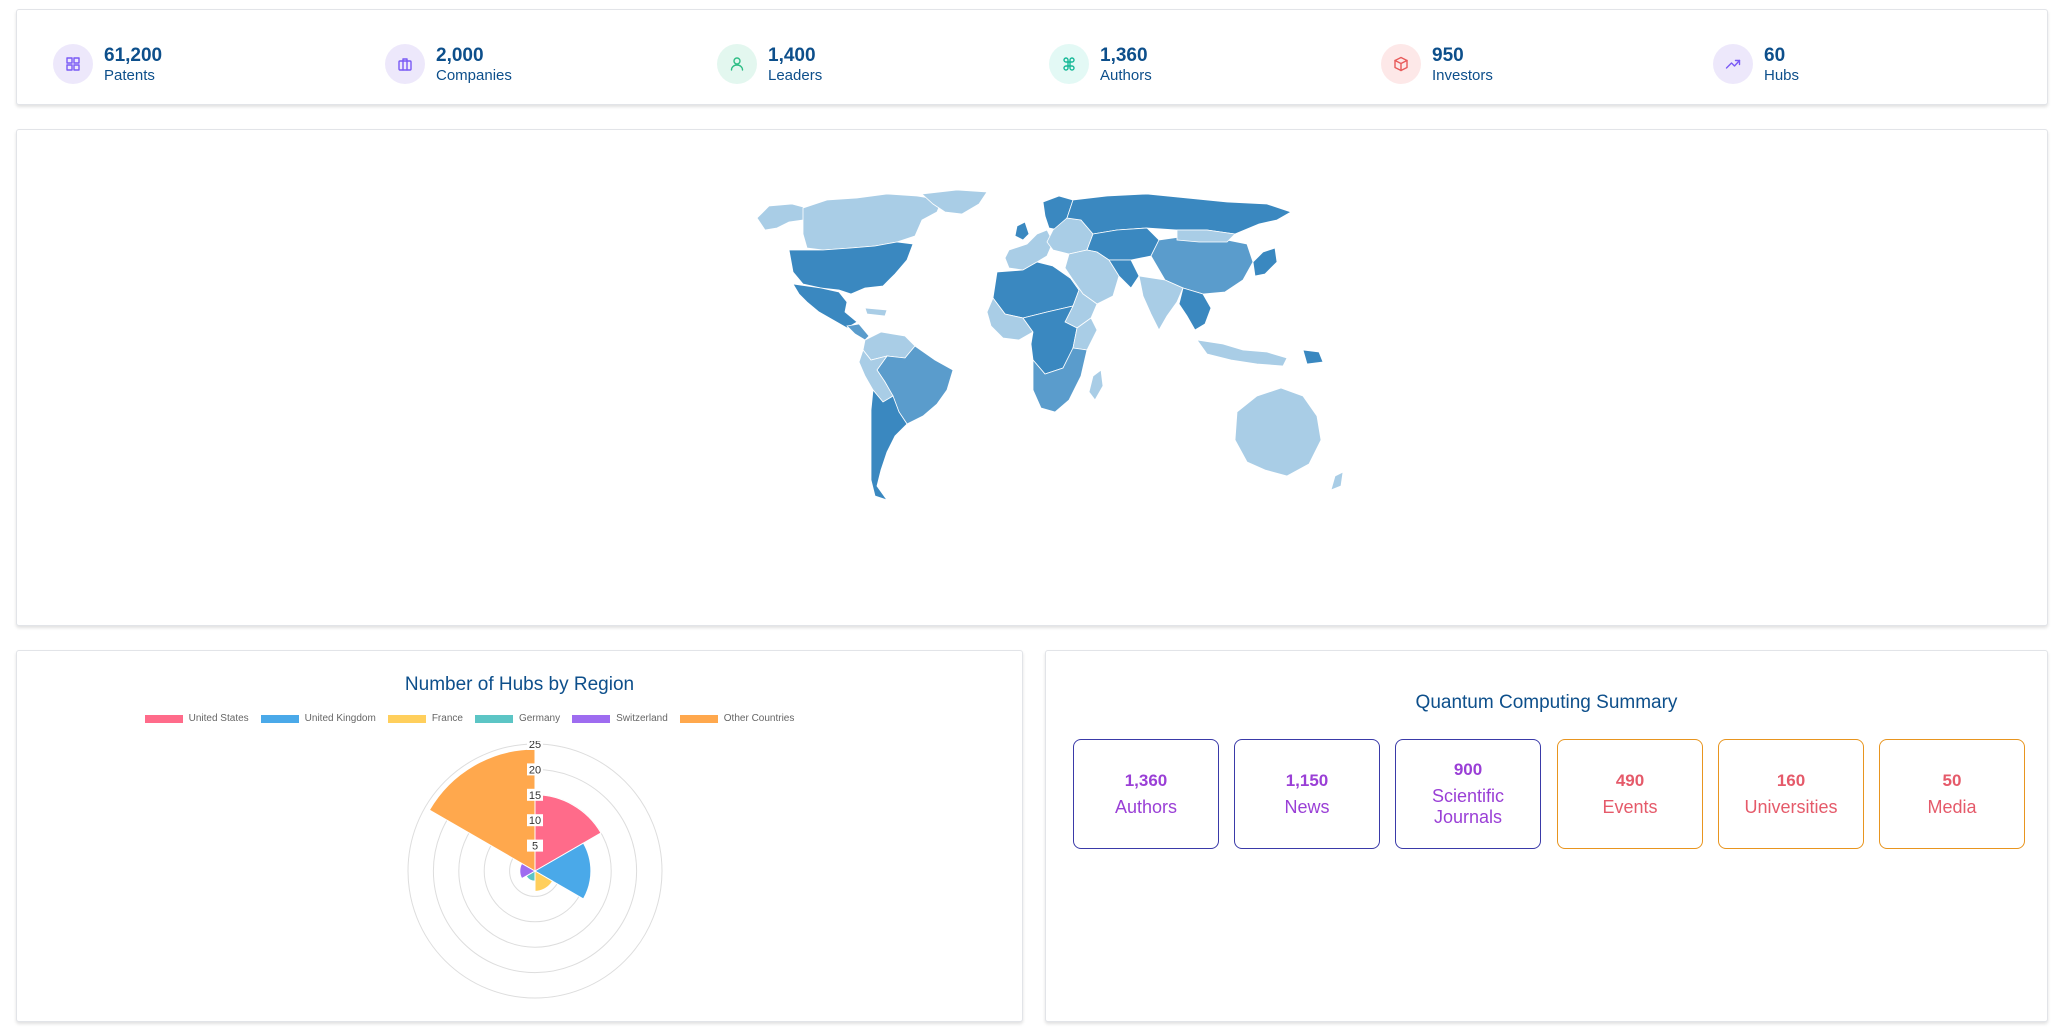  What do you see at coordinates (1401, 64) in the screenshot?
I see `box-icon` at bounding box center [1401, 64].